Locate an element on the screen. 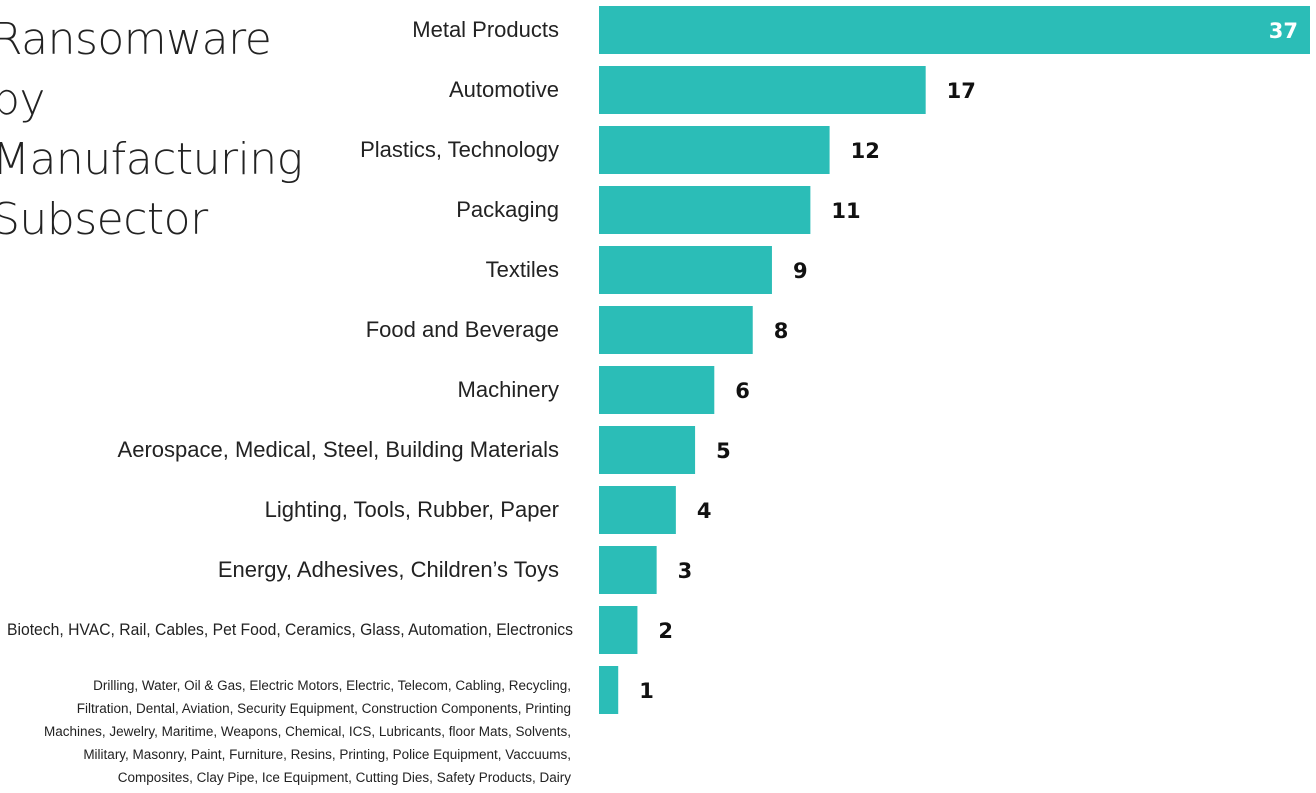  value-label: 12 is located at coordinates (865, 151).